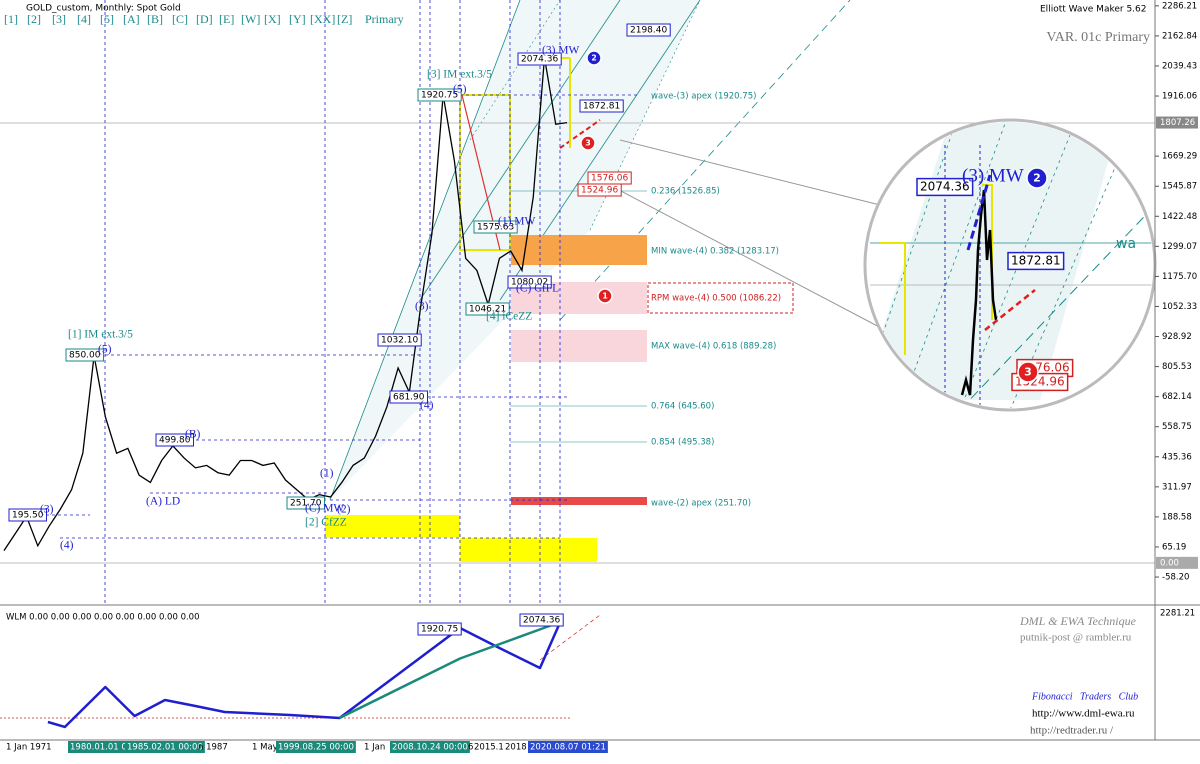  I want to click on fib-label: 0.236 (1526.85), so click(685, 192).